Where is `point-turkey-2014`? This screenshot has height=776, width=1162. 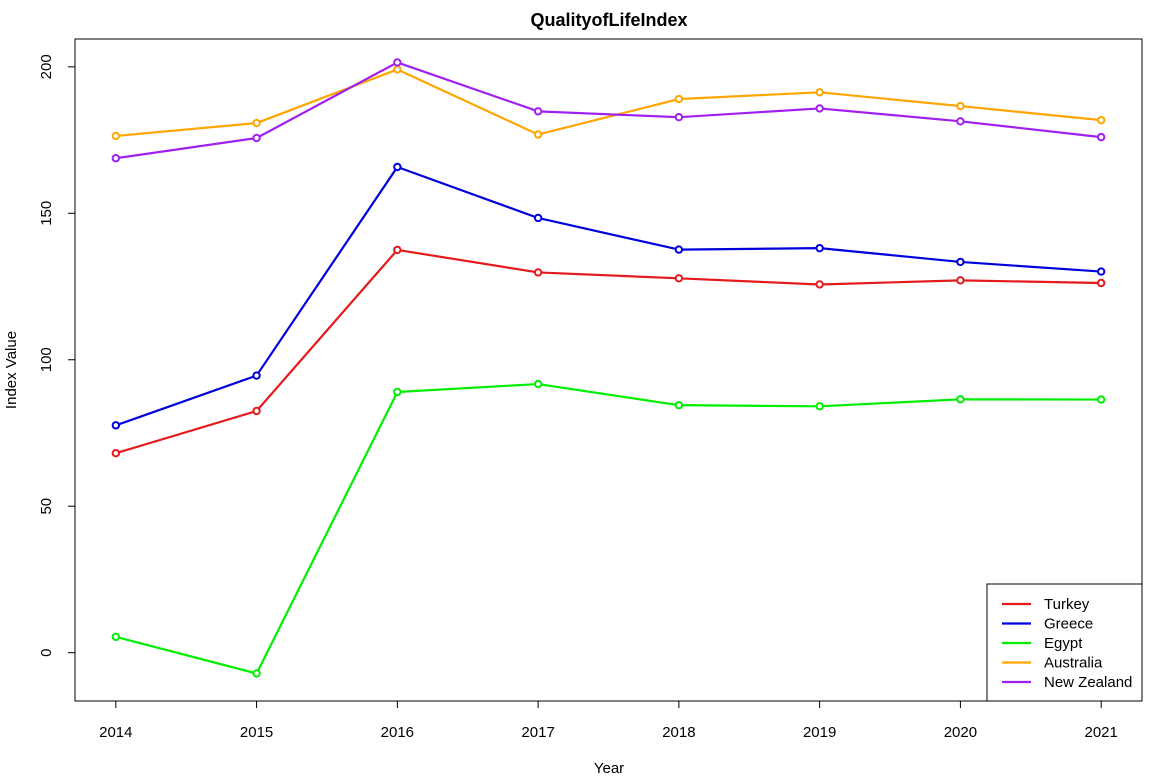 point-turkey-2014 is located at coordinates (116, 453).